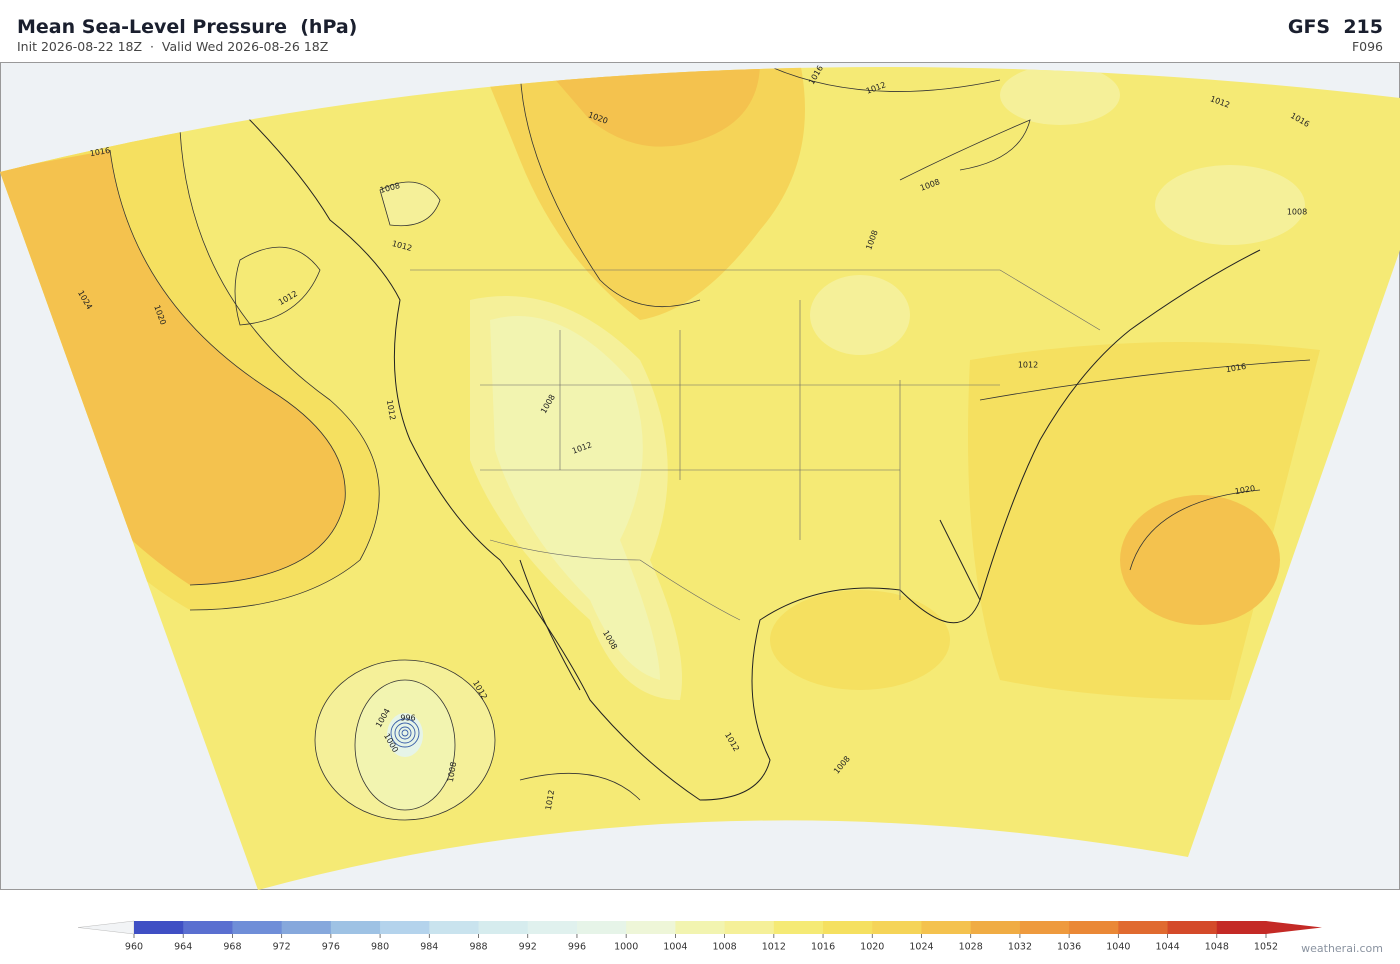  I want to click on credit: weatherai.com, so click(1342, 948).